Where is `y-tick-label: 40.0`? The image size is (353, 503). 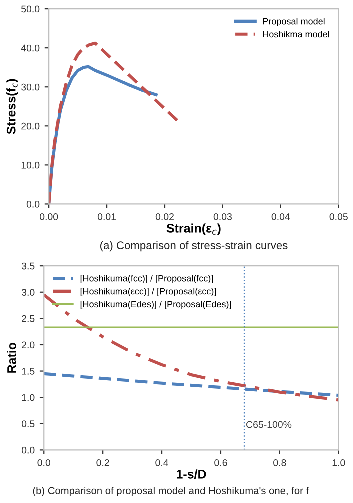 y-tick-label: 40.0 is located at coordinates (30, 48).